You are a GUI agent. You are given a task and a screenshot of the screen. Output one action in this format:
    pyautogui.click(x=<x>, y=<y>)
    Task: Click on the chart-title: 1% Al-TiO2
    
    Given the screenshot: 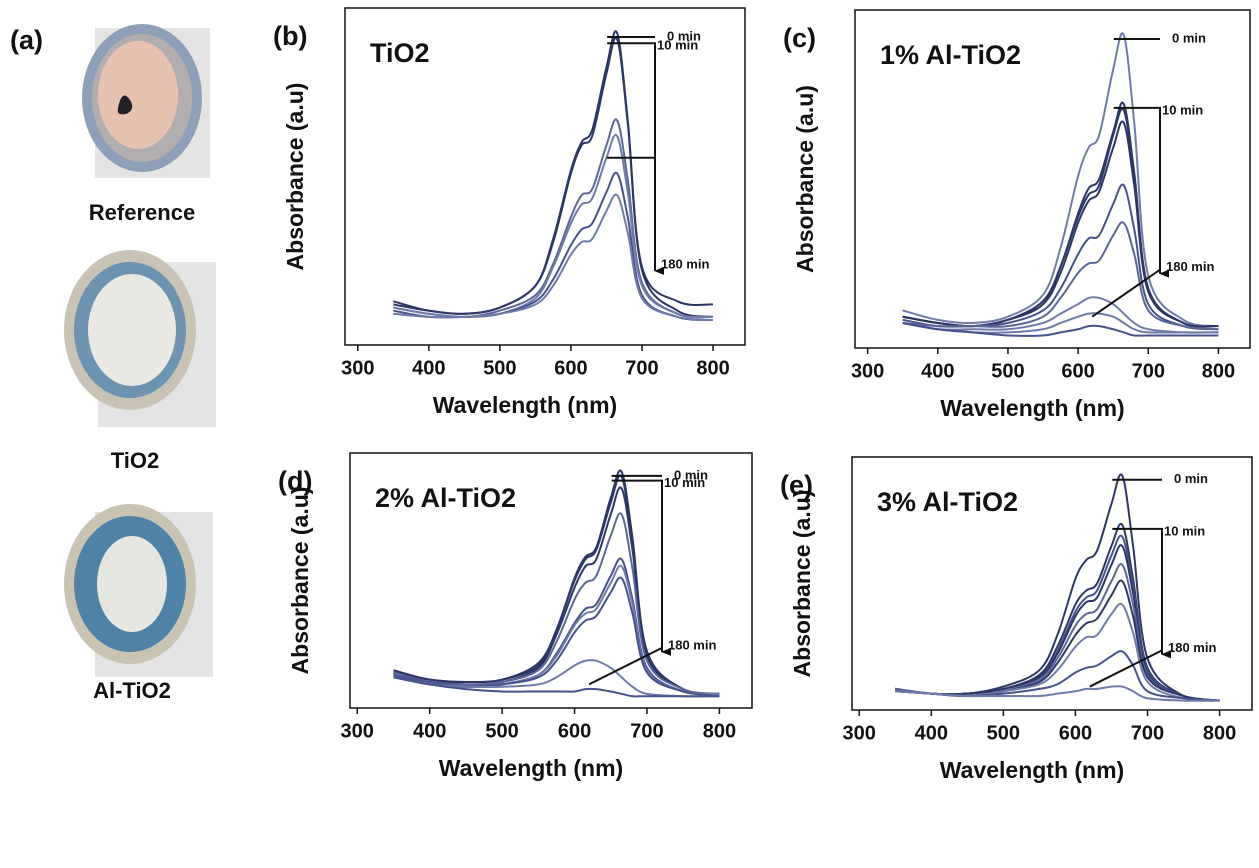 What is the action you would take?
    pyautogui.click(x=950, y=55)
    